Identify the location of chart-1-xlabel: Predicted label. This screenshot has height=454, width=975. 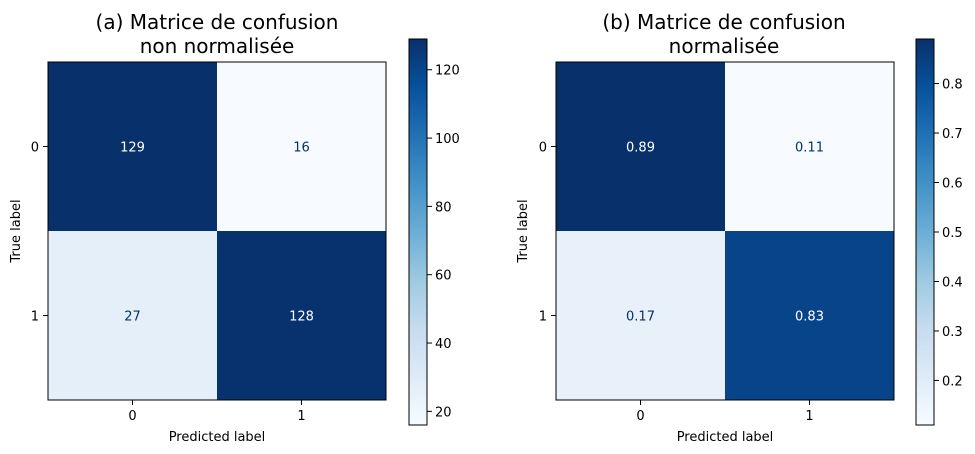
(725, 437).